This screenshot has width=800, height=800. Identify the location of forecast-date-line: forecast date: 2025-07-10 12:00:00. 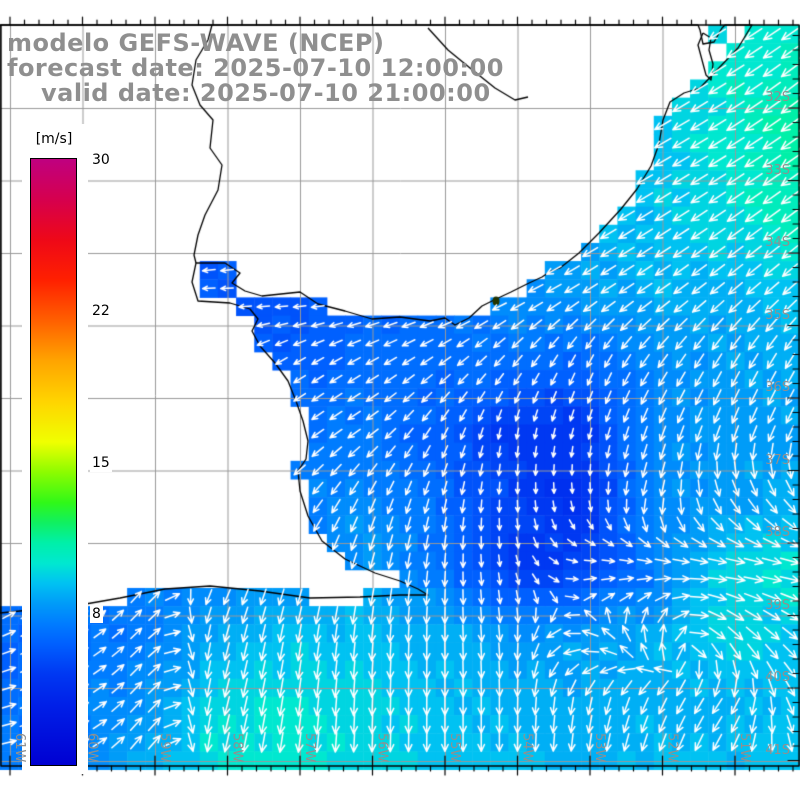
(255, 68).